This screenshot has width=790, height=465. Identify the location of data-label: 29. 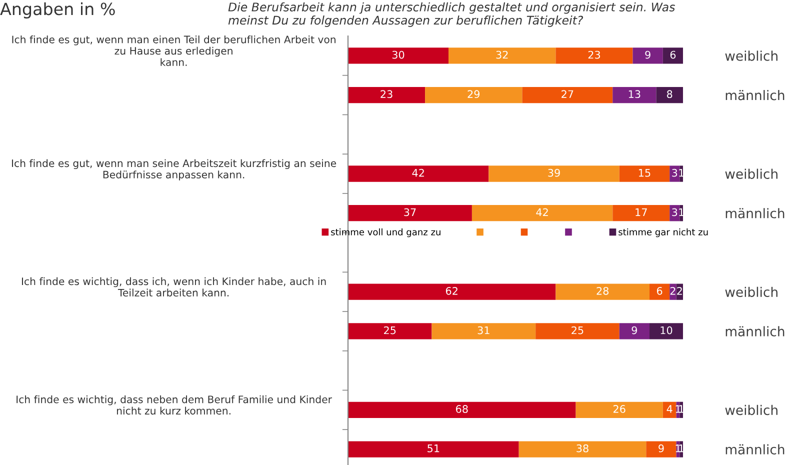
(474, 94).